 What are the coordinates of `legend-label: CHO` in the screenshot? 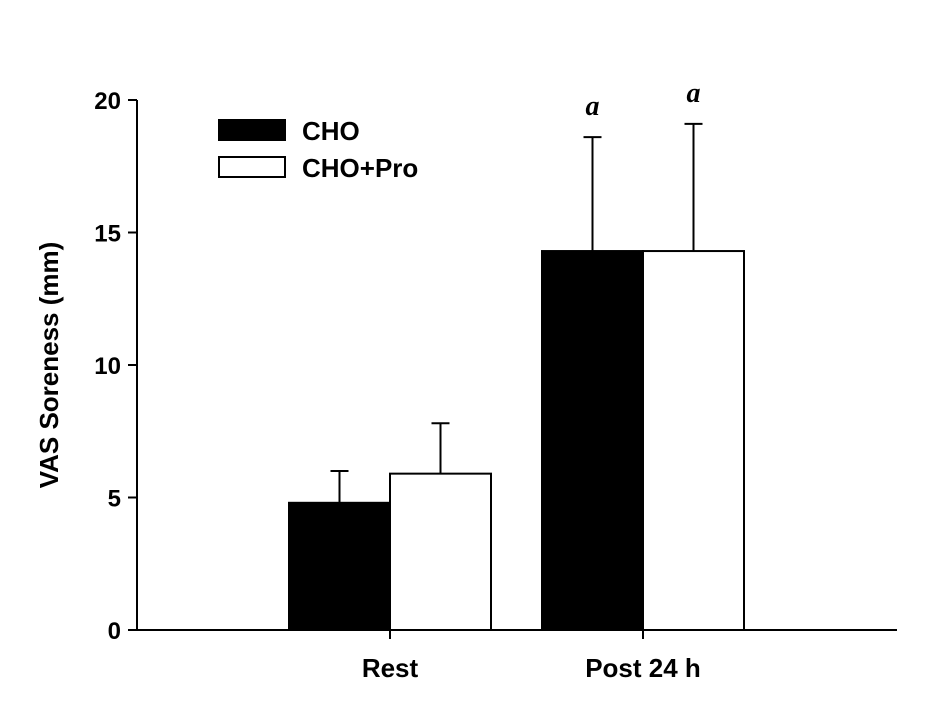 It's located at (331, 131).